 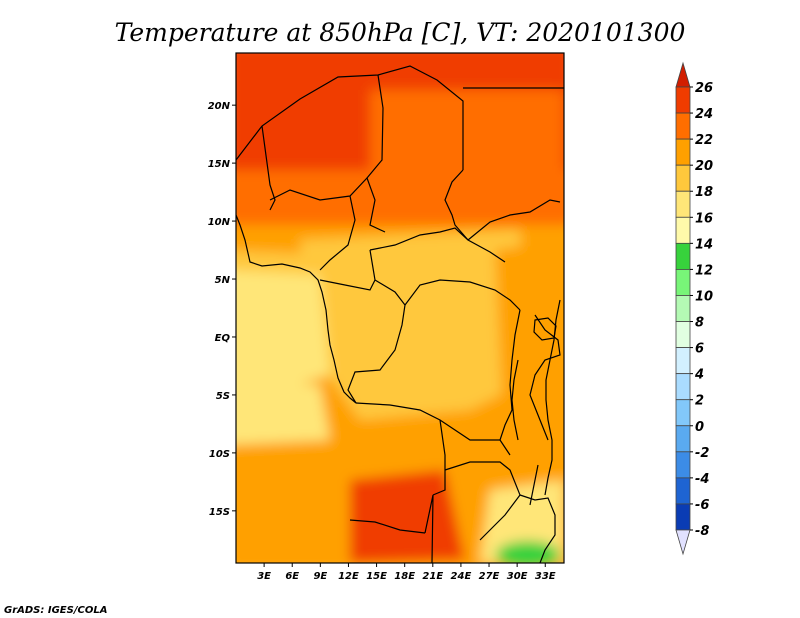 I want to click on lake-victoria, so click(x=545, y=329).